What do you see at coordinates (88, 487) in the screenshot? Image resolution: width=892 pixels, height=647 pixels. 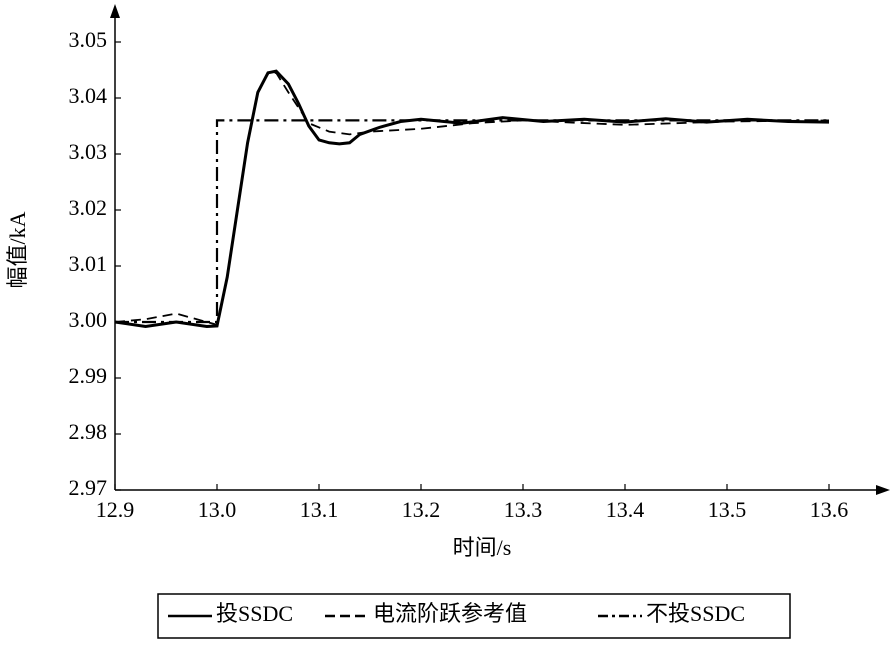 I see `y-tick-label: 2.97` at bounding box center [88, 487].